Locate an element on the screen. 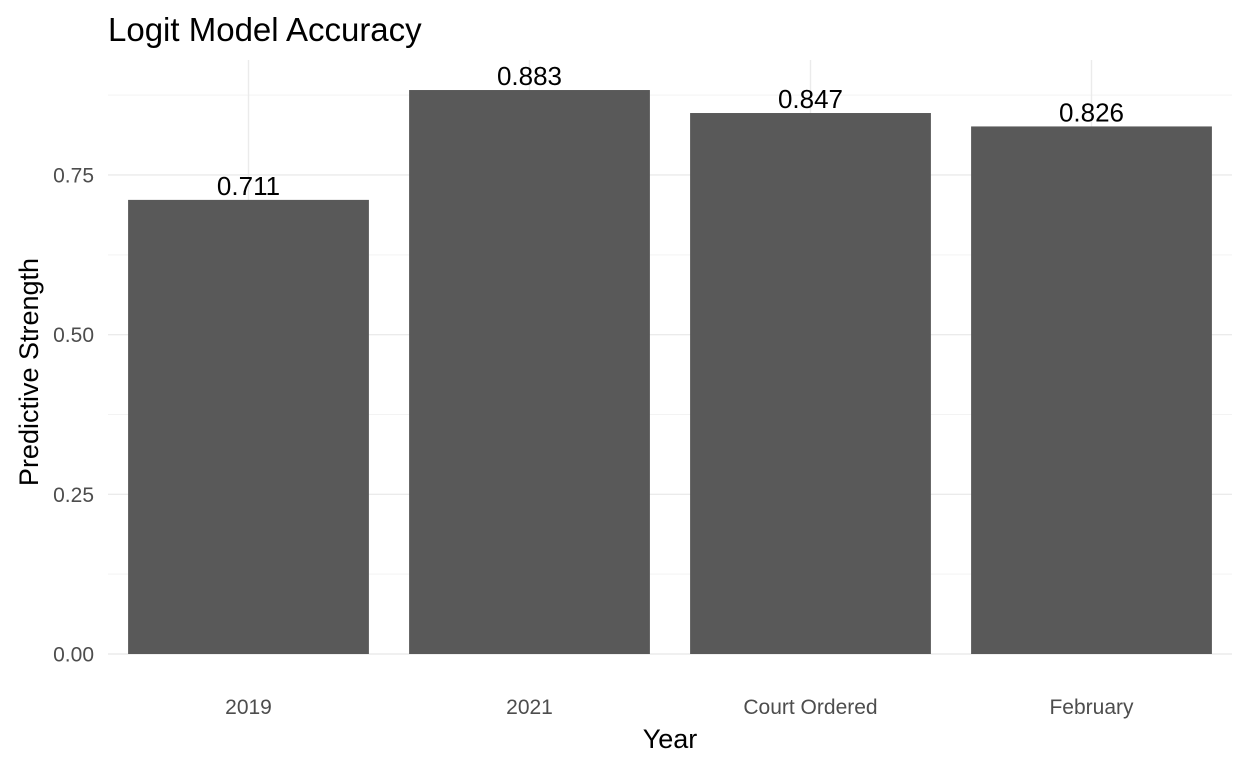 Image resolution: width=1248 pixels, height=768 pixels. y-tick-label: 0.00 is located at coordinates (73, 655).